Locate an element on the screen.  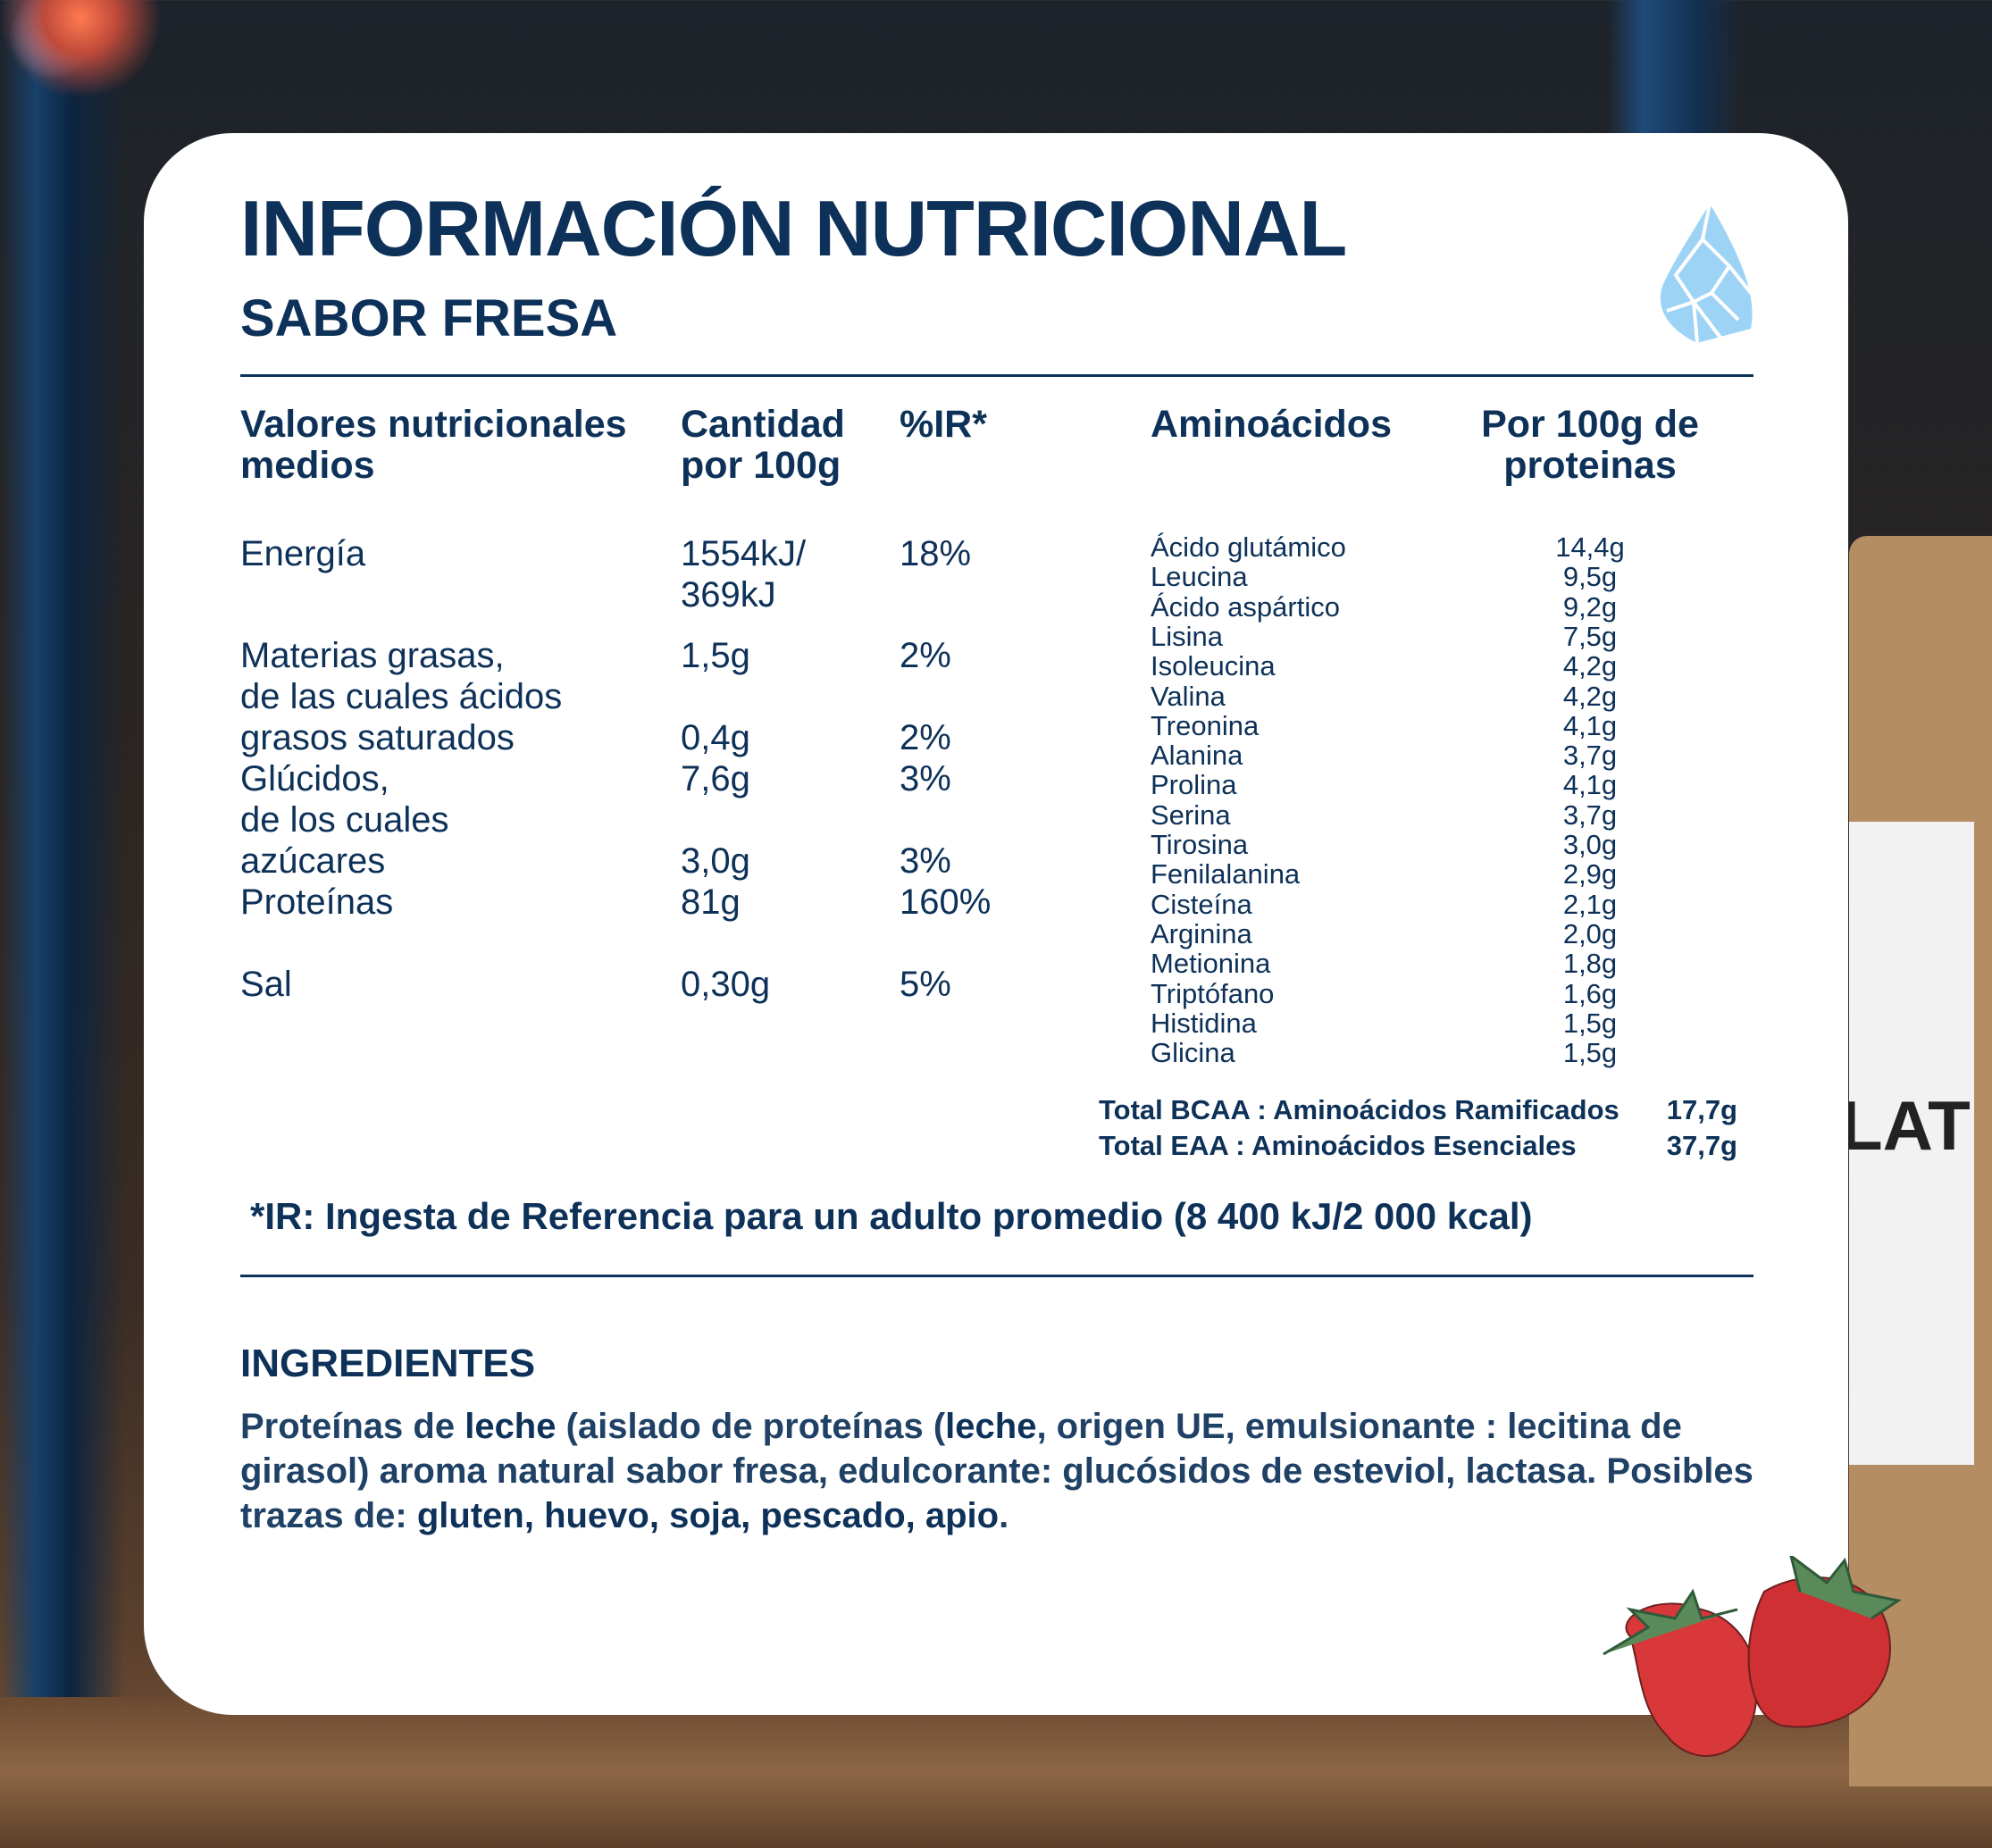
amino-value: 2,9g is located at coordinates (1590, 874).